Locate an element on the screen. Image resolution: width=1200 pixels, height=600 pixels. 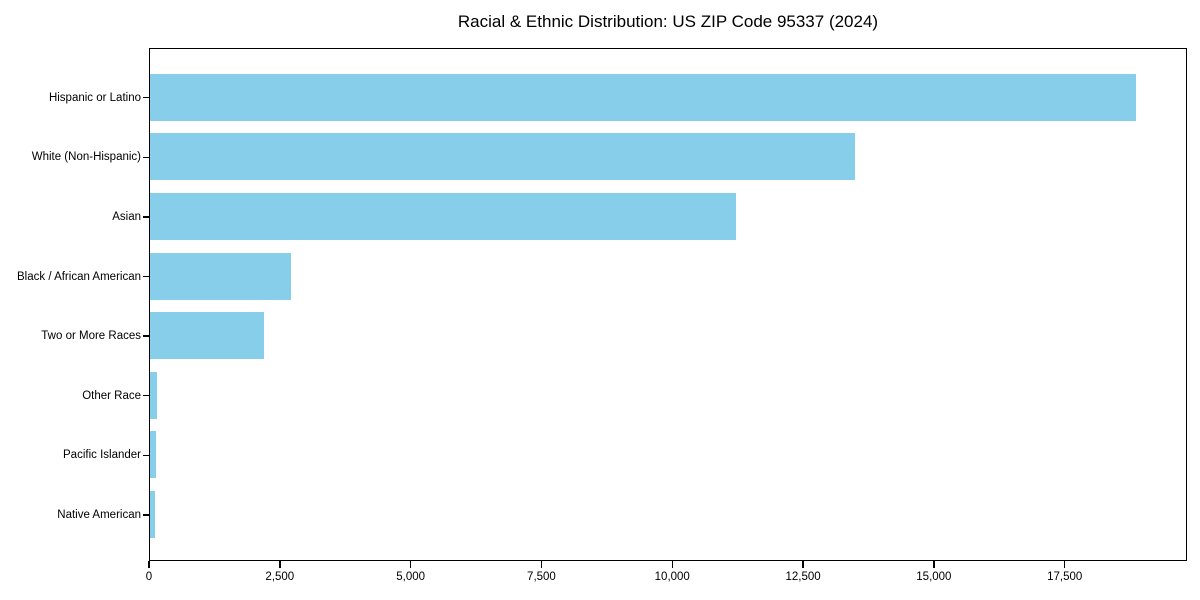
y-axis-tick-label: White (Non-Hispanic) is located at coordinates (86, 157).